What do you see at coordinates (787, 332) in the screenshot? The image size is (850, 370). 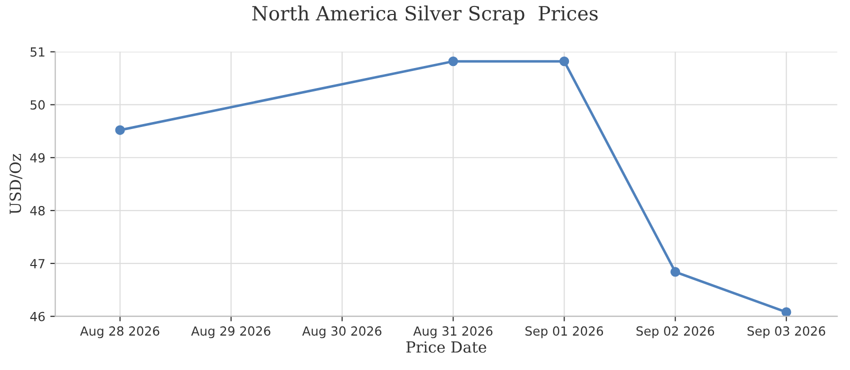 I see `x-tick-label: Sep 03 2026` at bounding box center [787, 332].